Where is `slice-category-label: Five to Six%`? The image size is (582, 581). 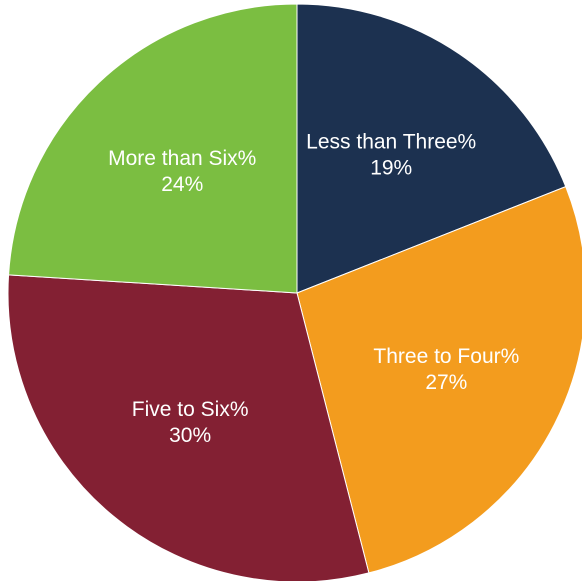 slice-category-label: Five to Six% is located at coordinates (190, 409).